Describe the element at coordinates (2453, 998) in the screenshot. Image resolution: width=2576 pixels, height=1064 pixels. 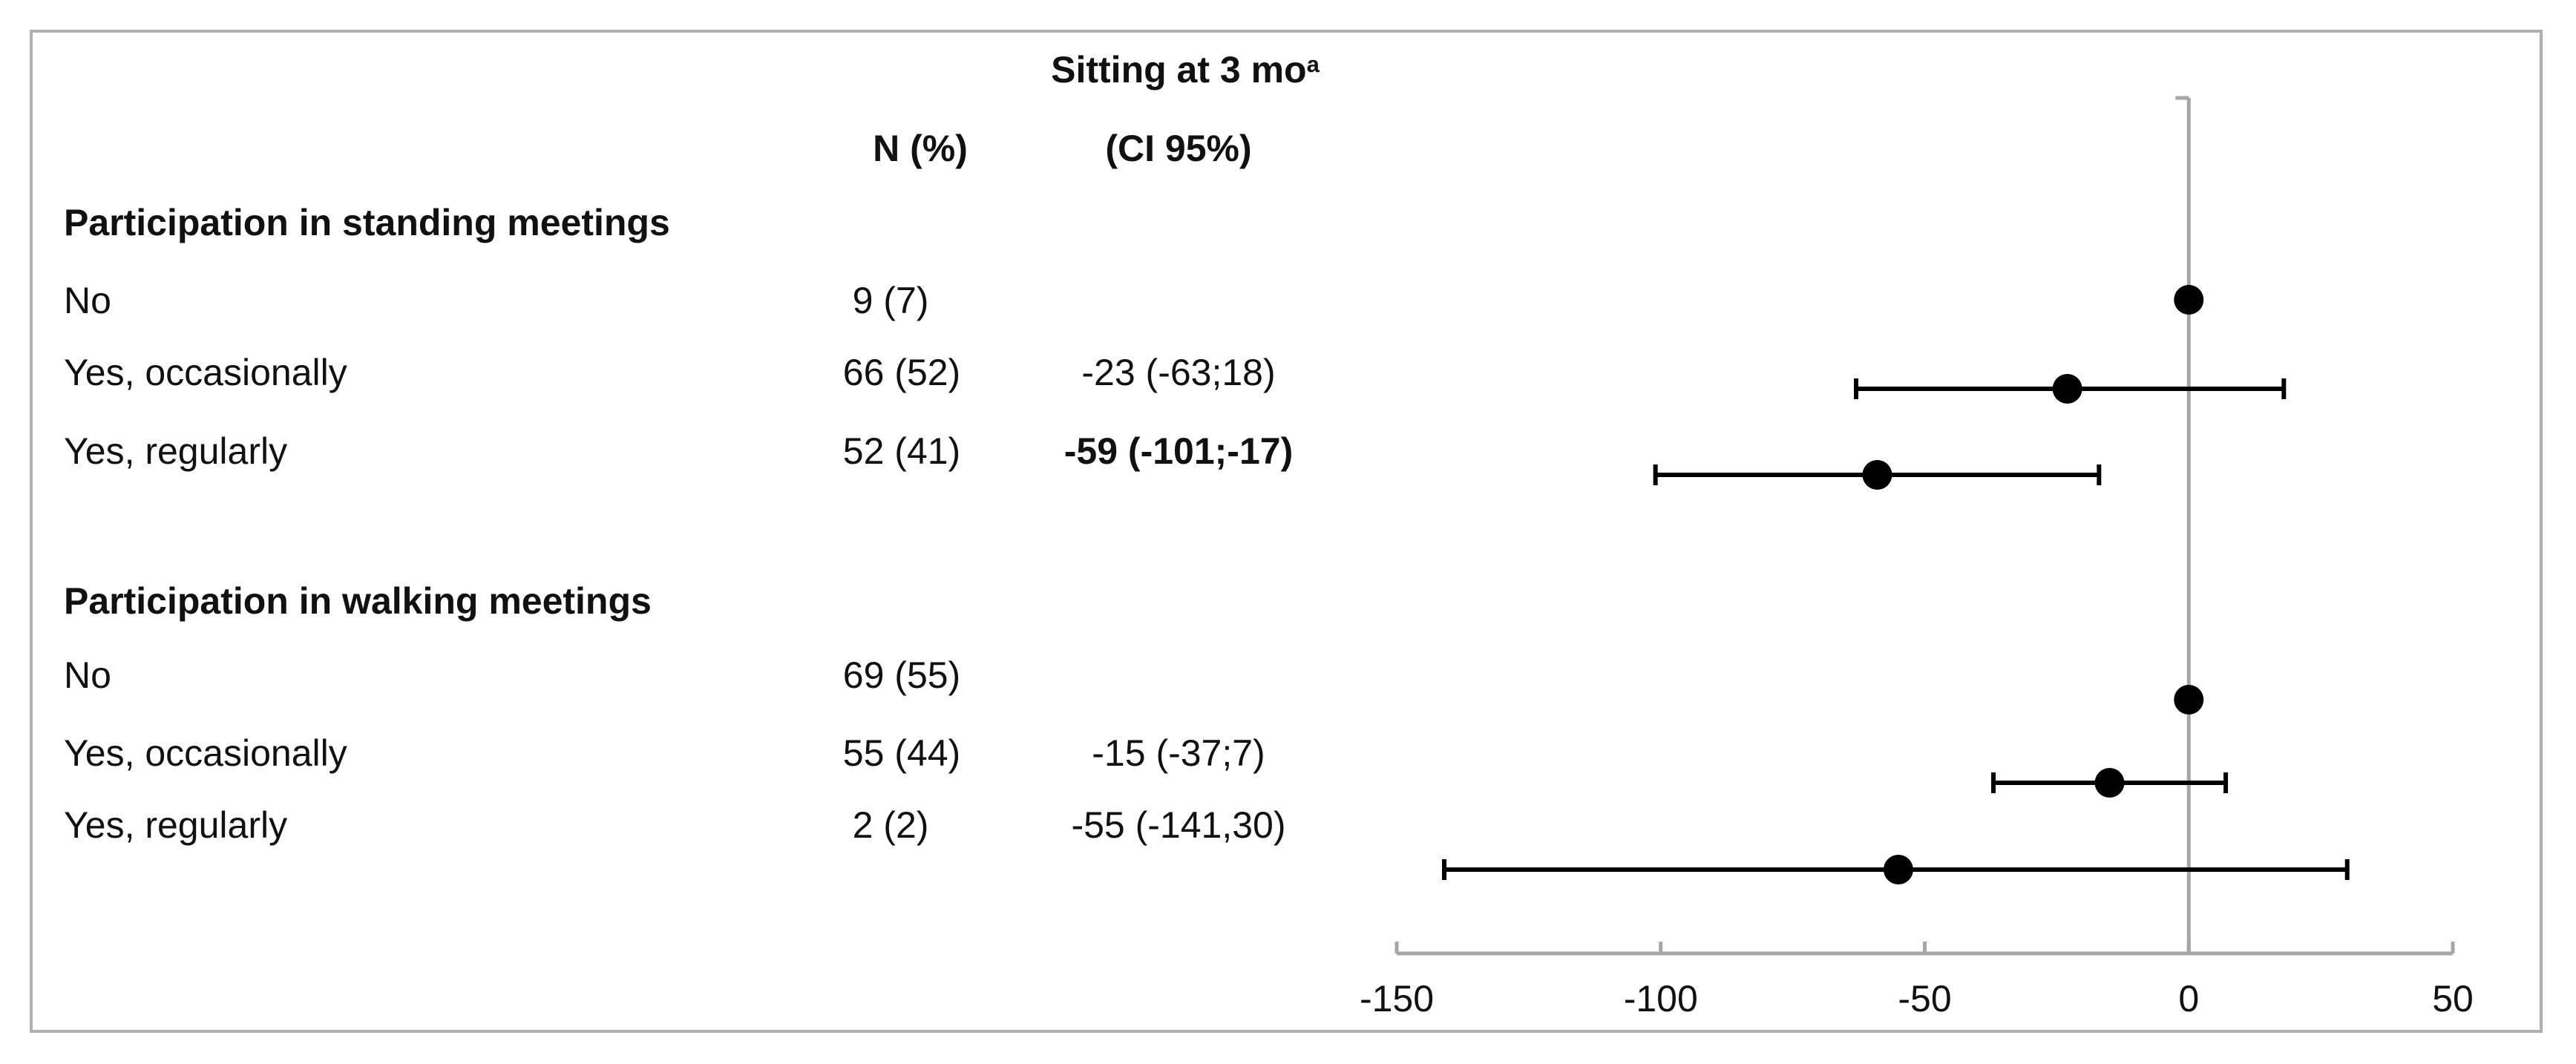
I see `x-tick-label: 50` at that location.